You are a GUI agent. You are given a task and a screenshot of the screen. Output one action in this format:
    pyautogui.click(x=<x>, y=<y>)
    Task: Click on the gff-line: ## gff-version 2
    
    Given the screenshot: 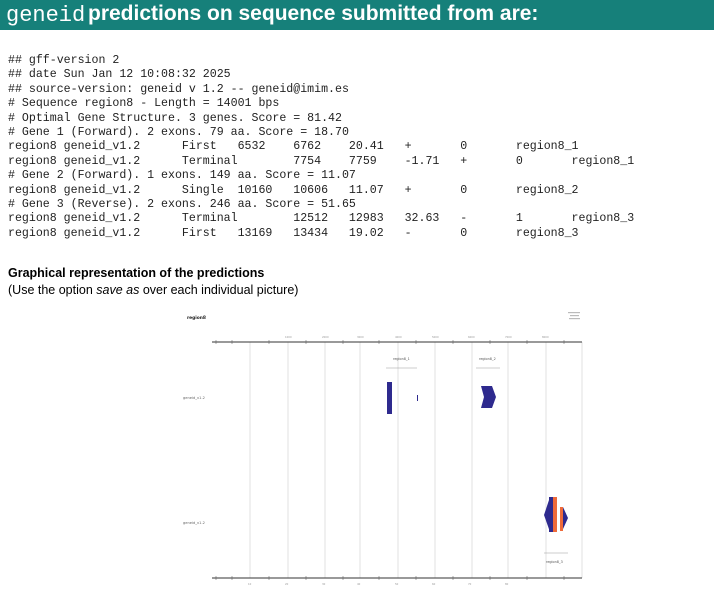 What is the action you would take?
    pyautogui.click(x=64, y=60)
    